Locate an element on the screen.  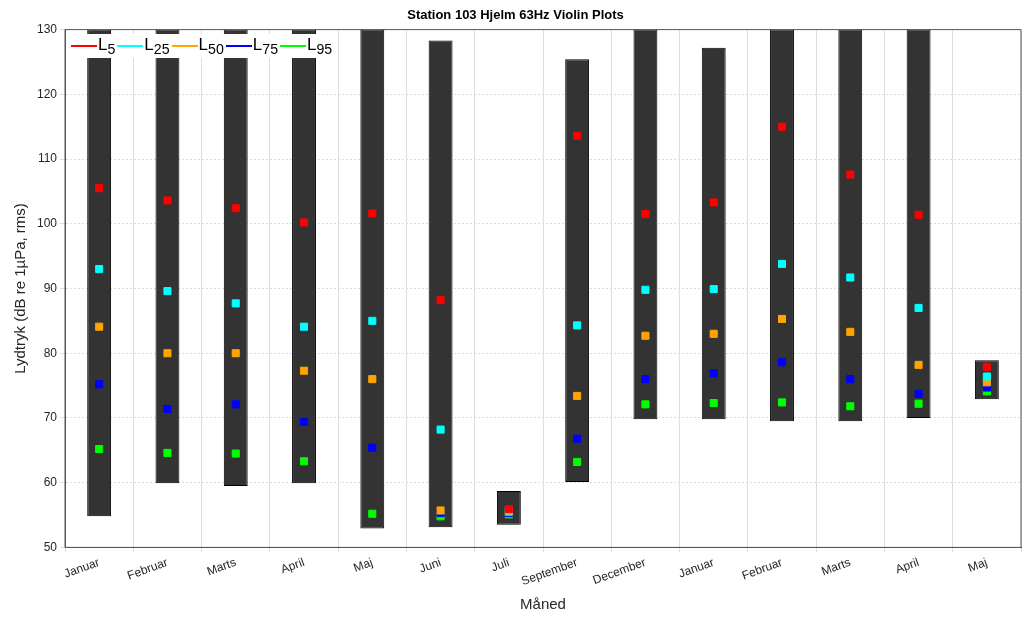
legend-label: L$_{50}$ is located at coordinates (211, 45).